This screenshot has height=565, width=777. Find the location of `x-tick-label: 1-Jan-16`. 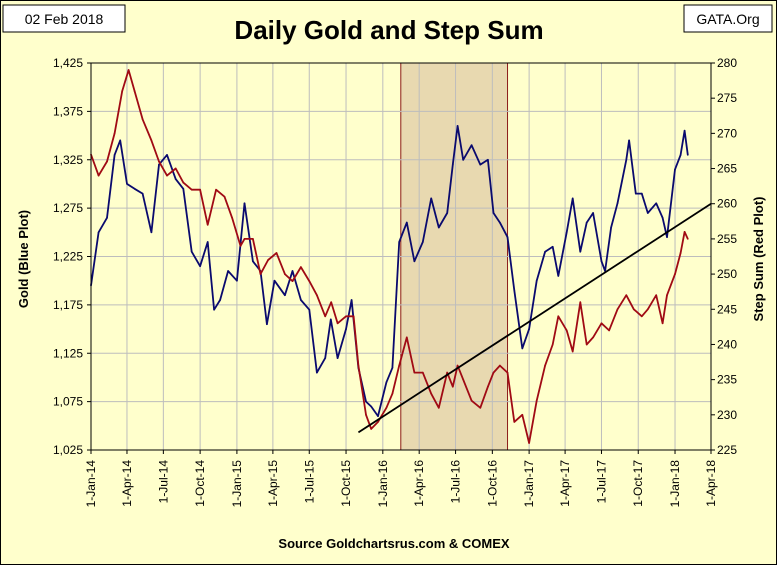

x-tick-label: 1-Jan-16 is located at coordinates (383, 484).